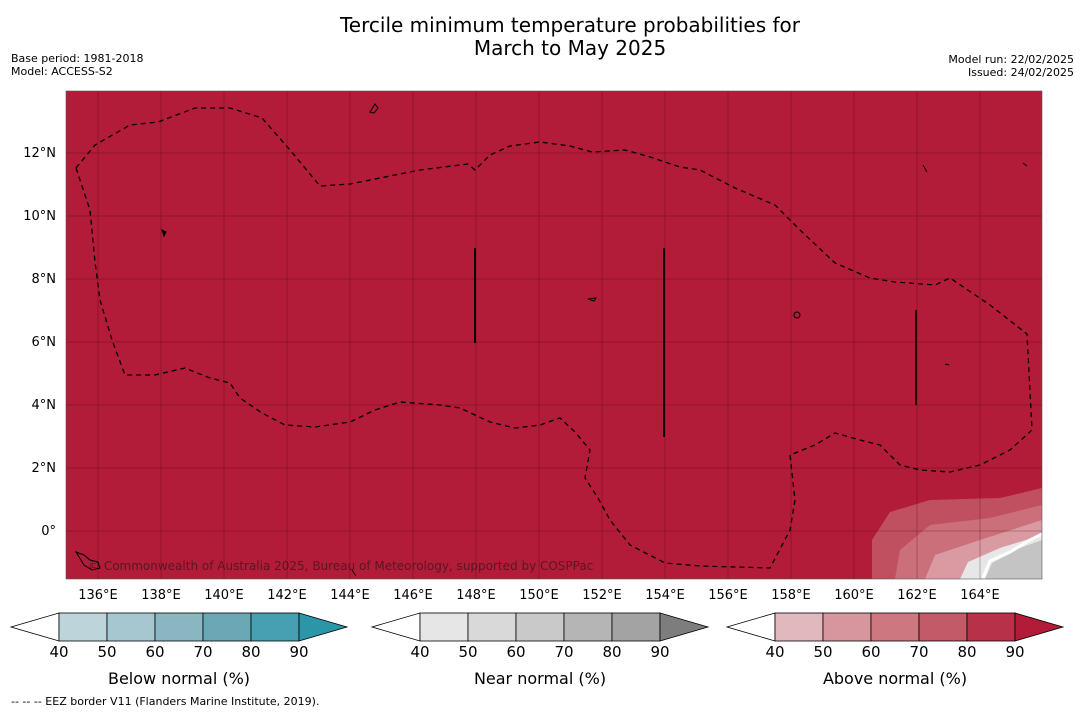 The image size is (1085, 713). What do you see at coordinates (44, 342) in the screenshot?
I see `lat-label: 6°N` at bounding box center [44, 342].